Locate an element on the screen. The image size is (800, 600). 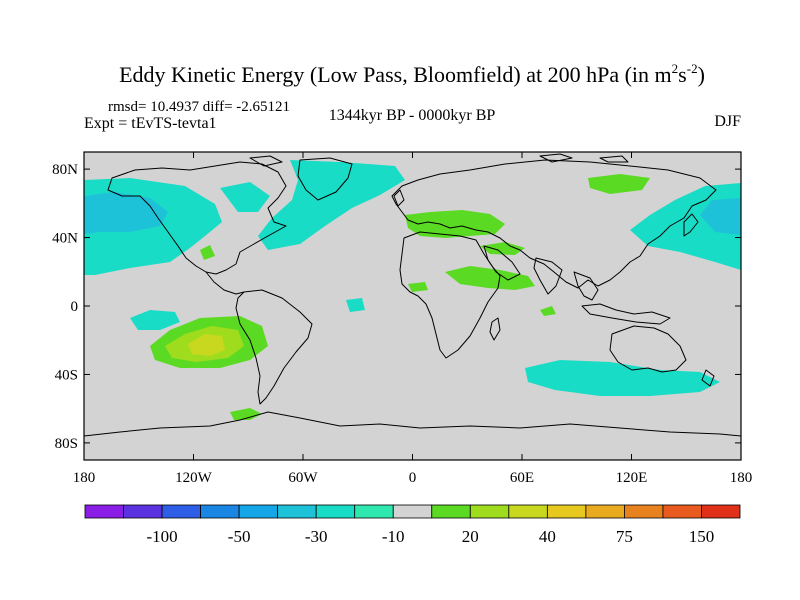
colorbar-label: 150 is located at coordinates (702, 536).